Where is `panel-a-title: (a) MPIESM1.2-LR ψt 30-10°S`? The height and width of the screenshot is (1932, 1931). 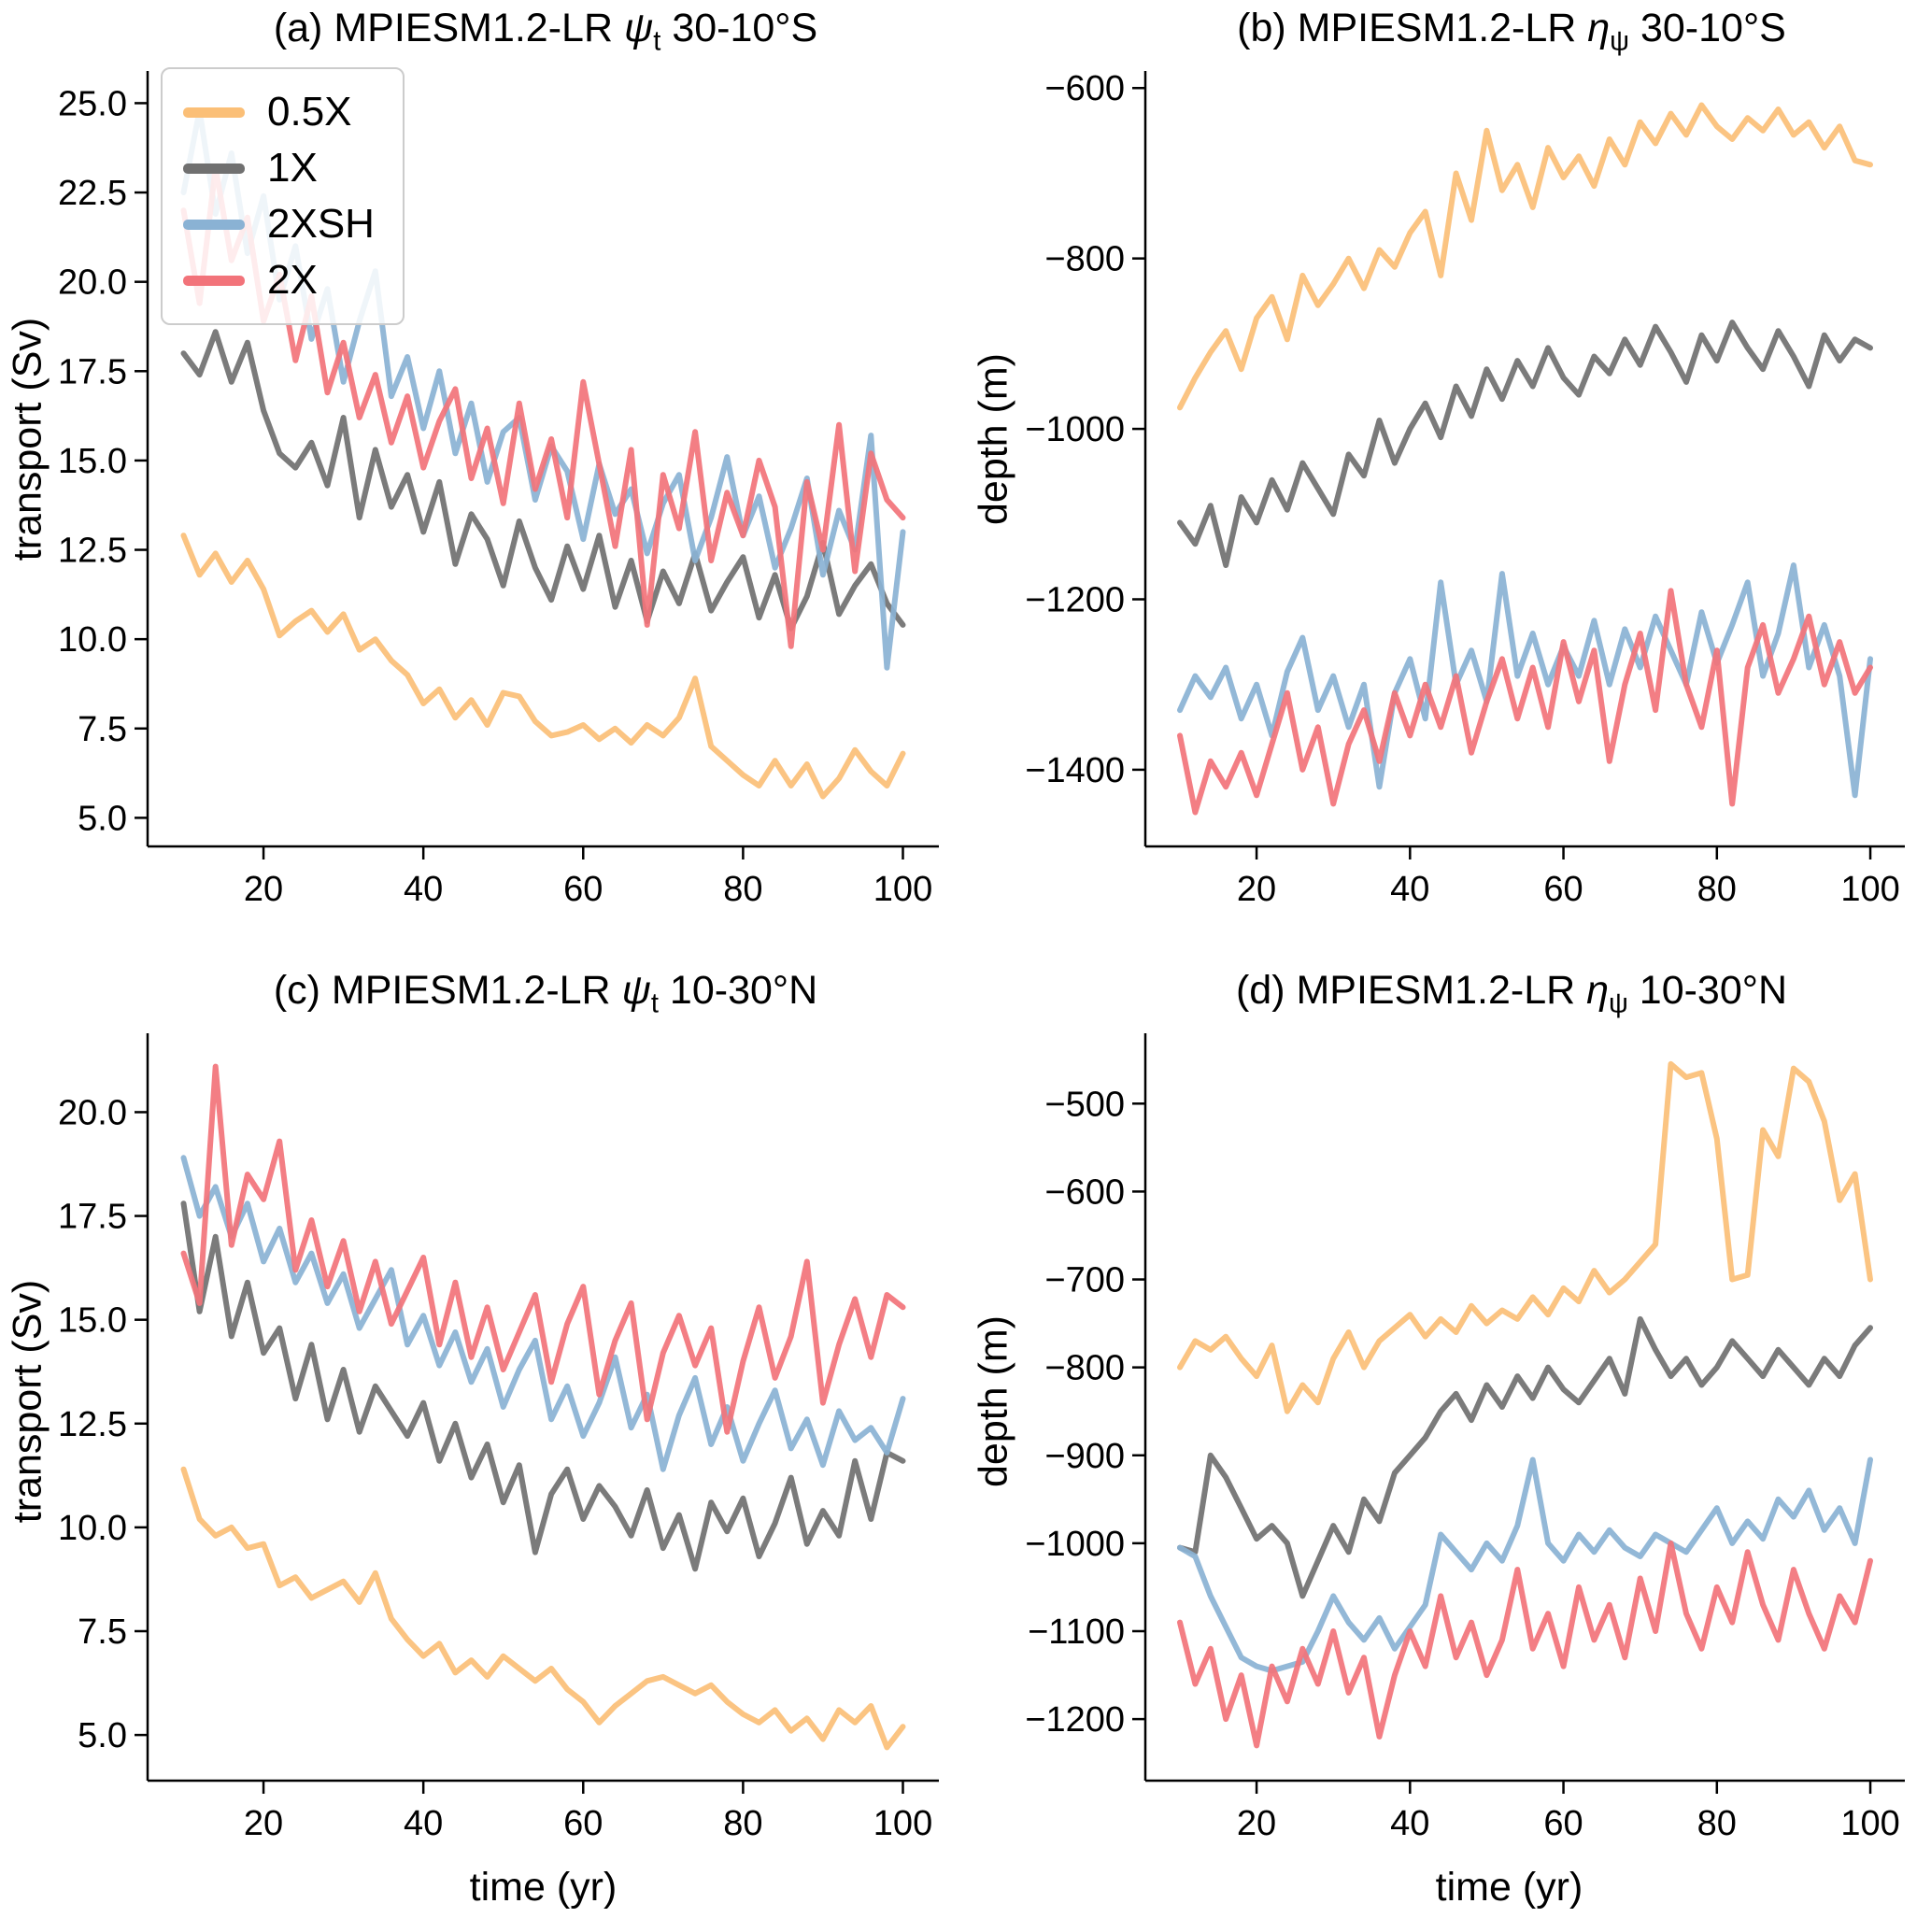 panel-a-title: (a) MPIESM1.2-LR ψt 30-10°S is located at coordinates (545, 32).